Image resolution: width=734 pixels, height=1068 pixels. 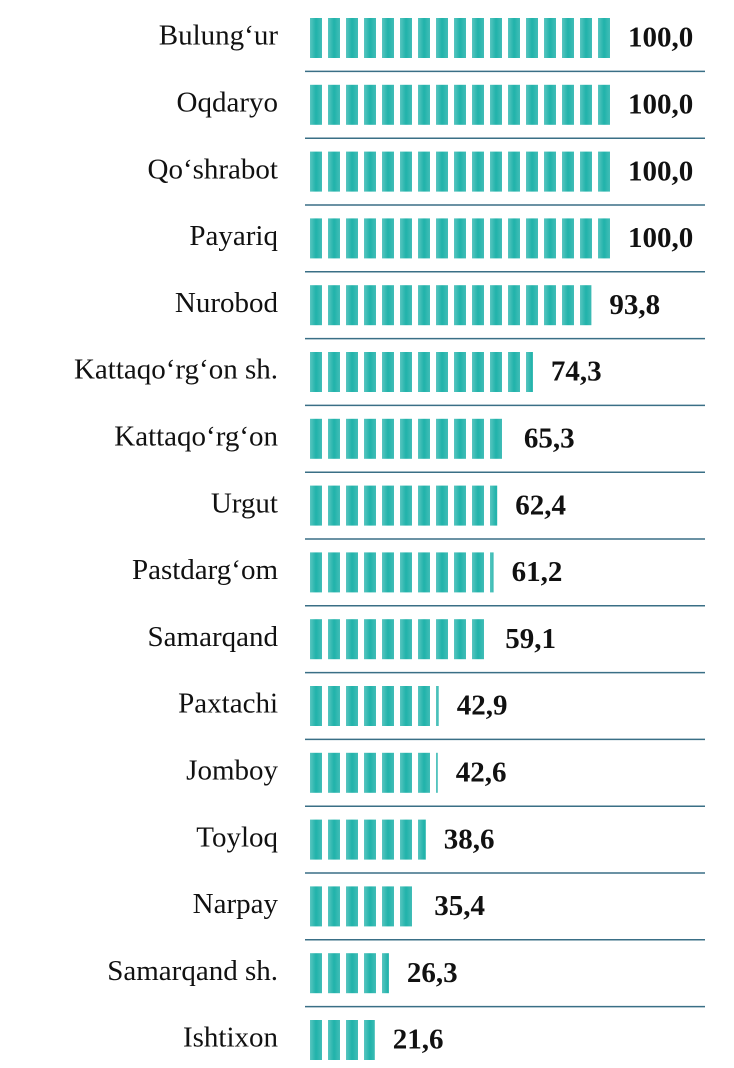 I want to click on value-label: 21,6, so click(x=418, y=1040).